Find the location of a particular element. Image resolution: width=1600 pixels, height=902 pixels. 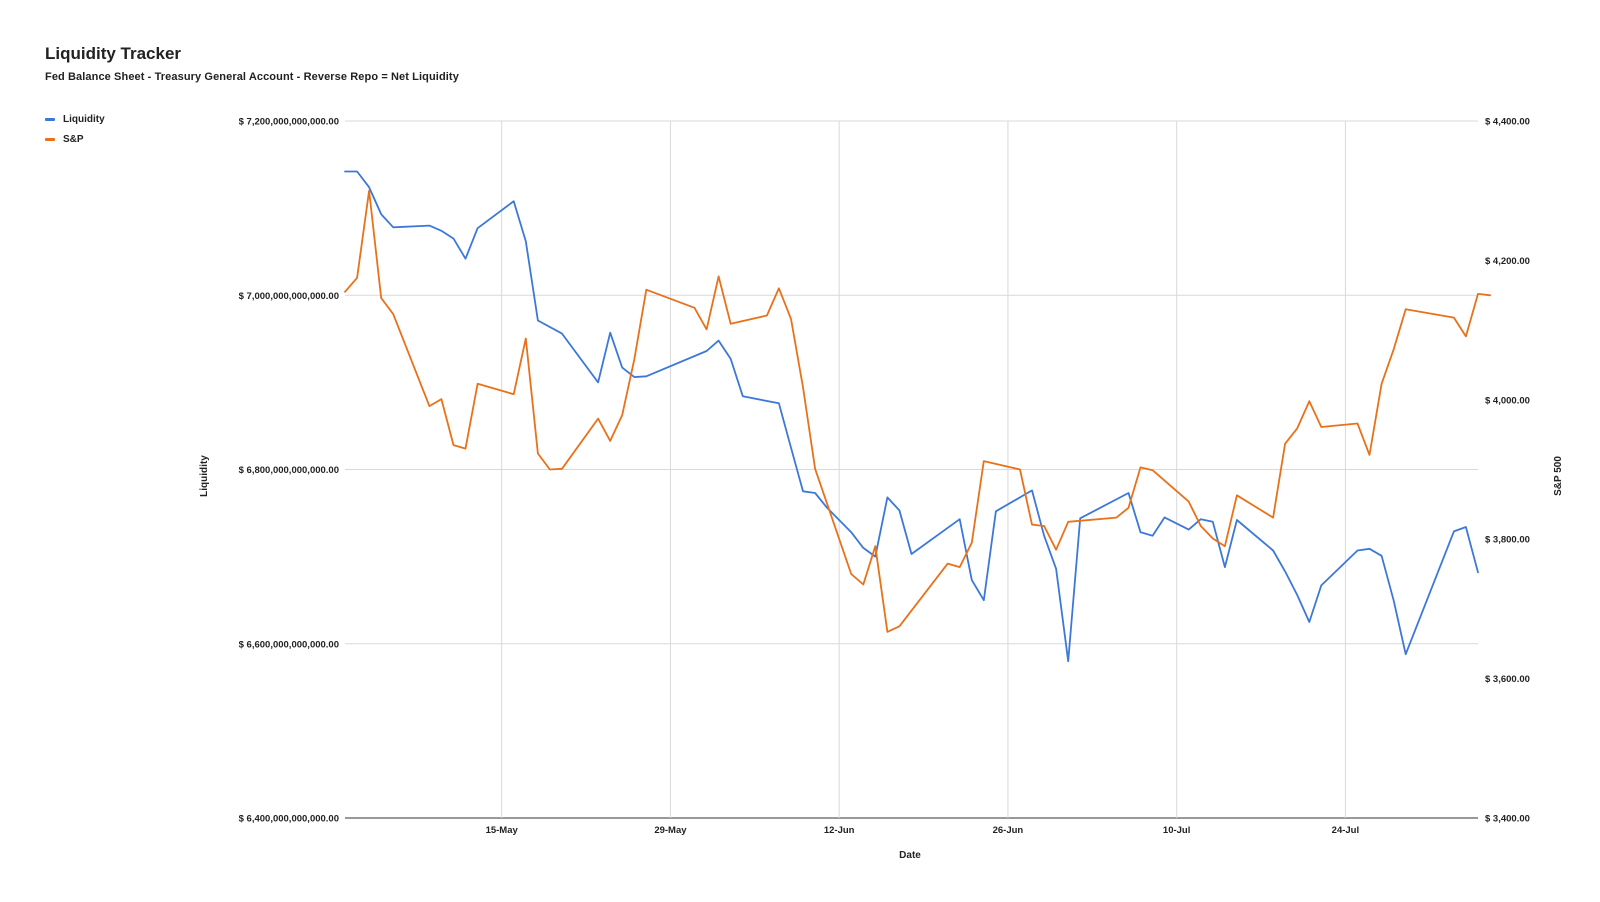

legend-label-liquidity: Liquidity is located at coordinates (84, 119).